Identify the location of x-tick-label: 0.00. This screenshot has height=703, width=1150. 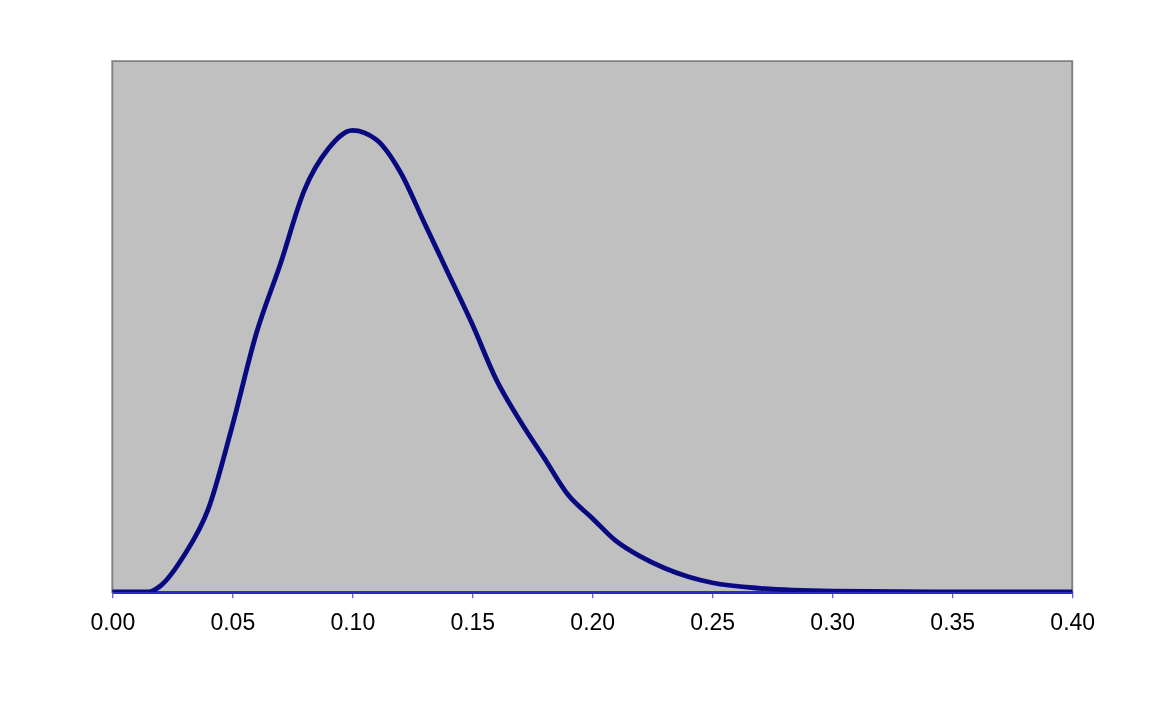
(113, 621).